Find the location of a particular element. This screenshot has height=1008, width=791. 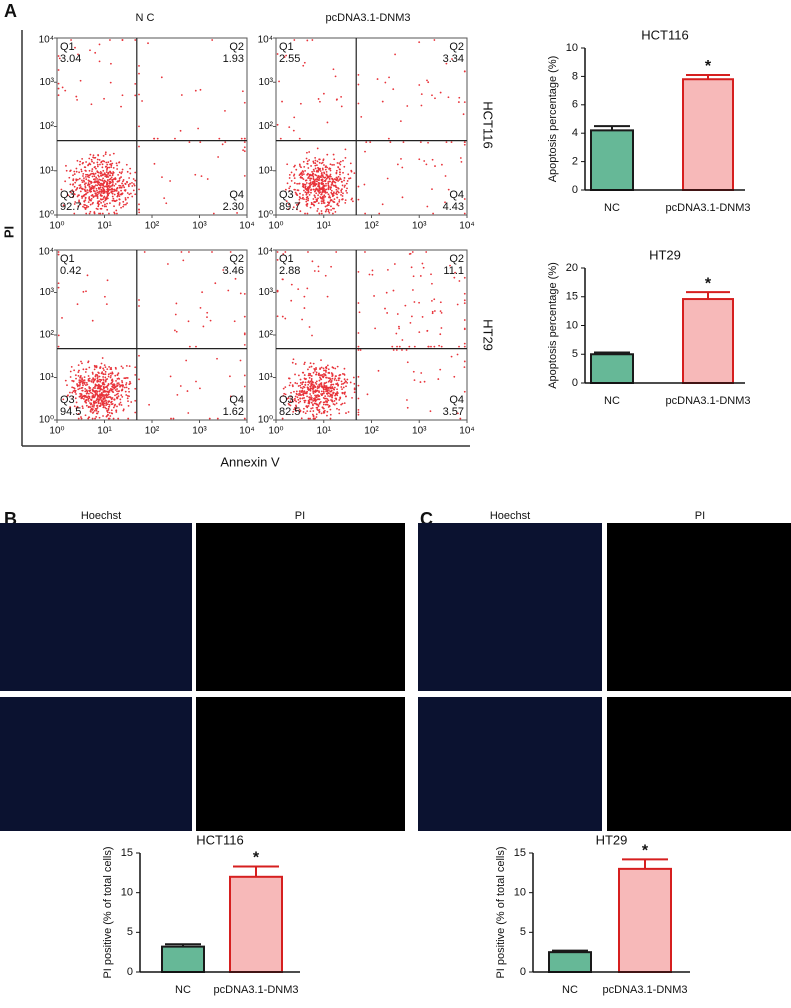

pi-image is located at coordinates (300, 764).